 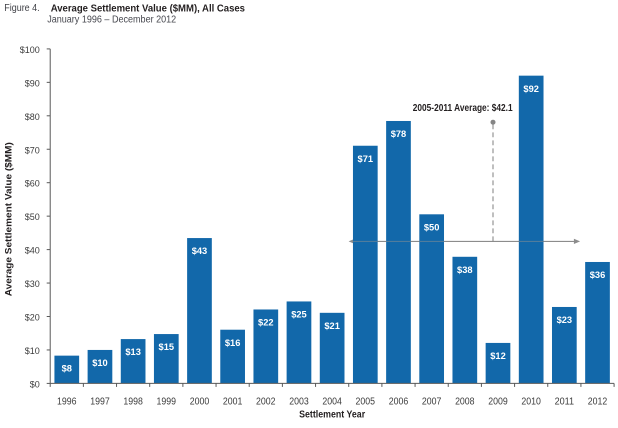 I want to click on svg-text: 2012, so click(x=598, y=401).